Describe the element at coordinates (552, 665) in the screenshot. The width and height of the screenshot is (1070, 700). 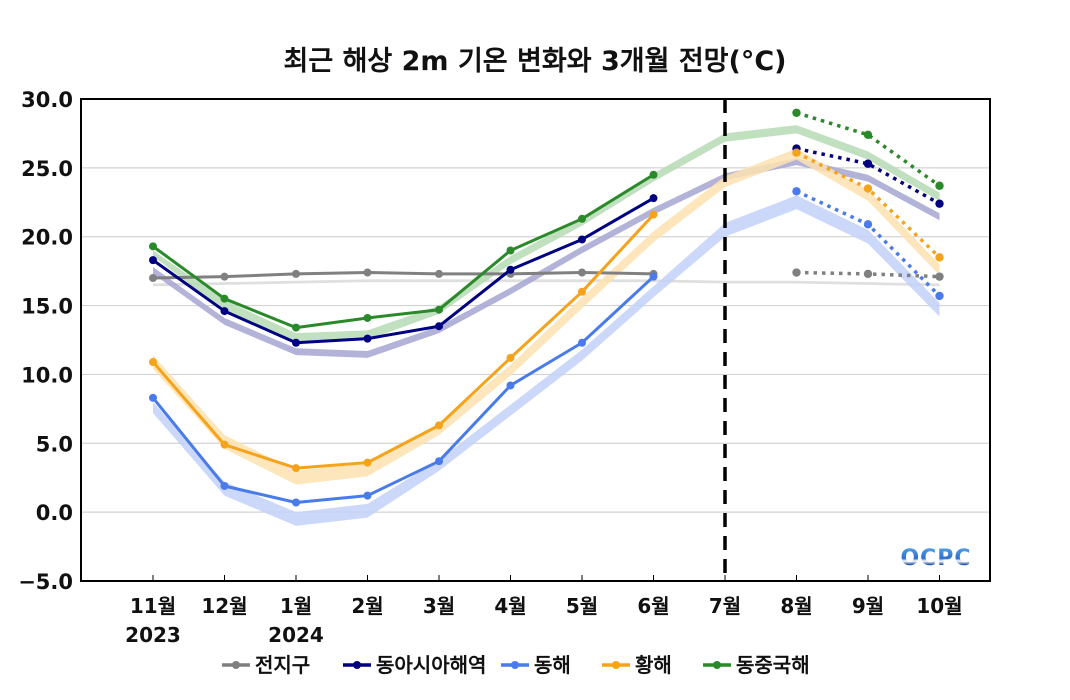
I see `legend-label: 동해` at that location.